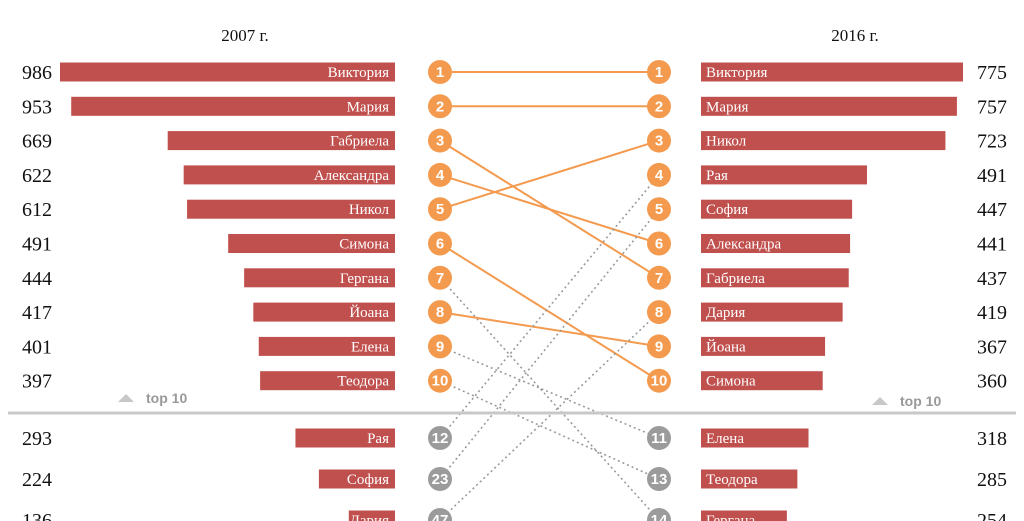 This screenshot has height=521, width=1024. What do you see at coordinates (659, 312) in the screenshot?
I see `right-rank-number: 8` at bounding box center [659, 312].